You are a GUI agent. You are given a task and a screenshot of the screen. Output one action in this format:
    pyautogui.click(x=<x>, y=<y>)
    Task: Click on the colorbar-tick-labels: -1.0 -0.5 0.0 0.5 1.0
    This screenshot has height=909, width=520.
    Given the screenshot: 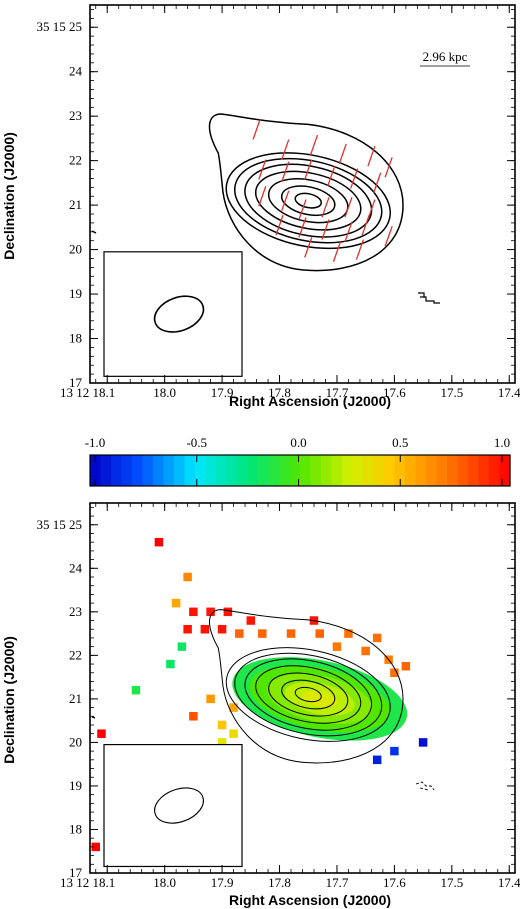 What is the action you would take?
    pyautogui.click(x=297, y=460)
    